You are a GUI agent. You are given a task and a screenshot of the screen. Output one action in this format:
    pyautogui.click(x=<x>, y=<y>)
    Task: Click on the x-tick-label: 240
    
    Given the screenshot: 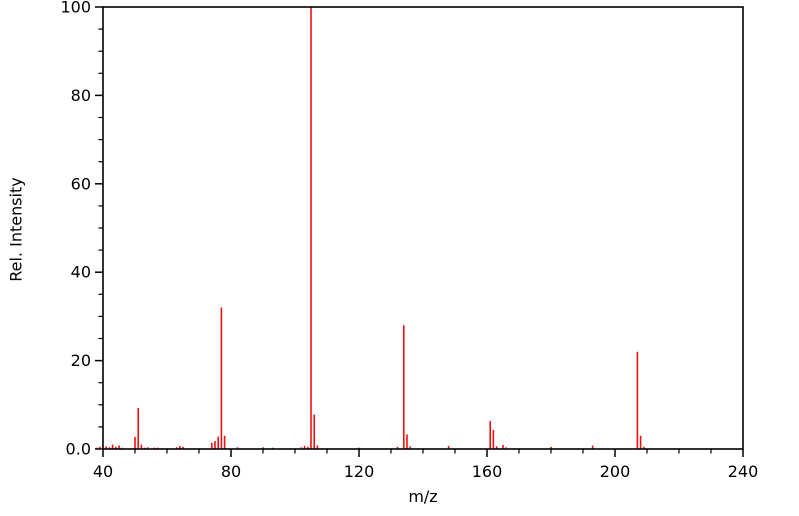 What is the action you would take?
    pyautogui.click(x=743, y=471)
    